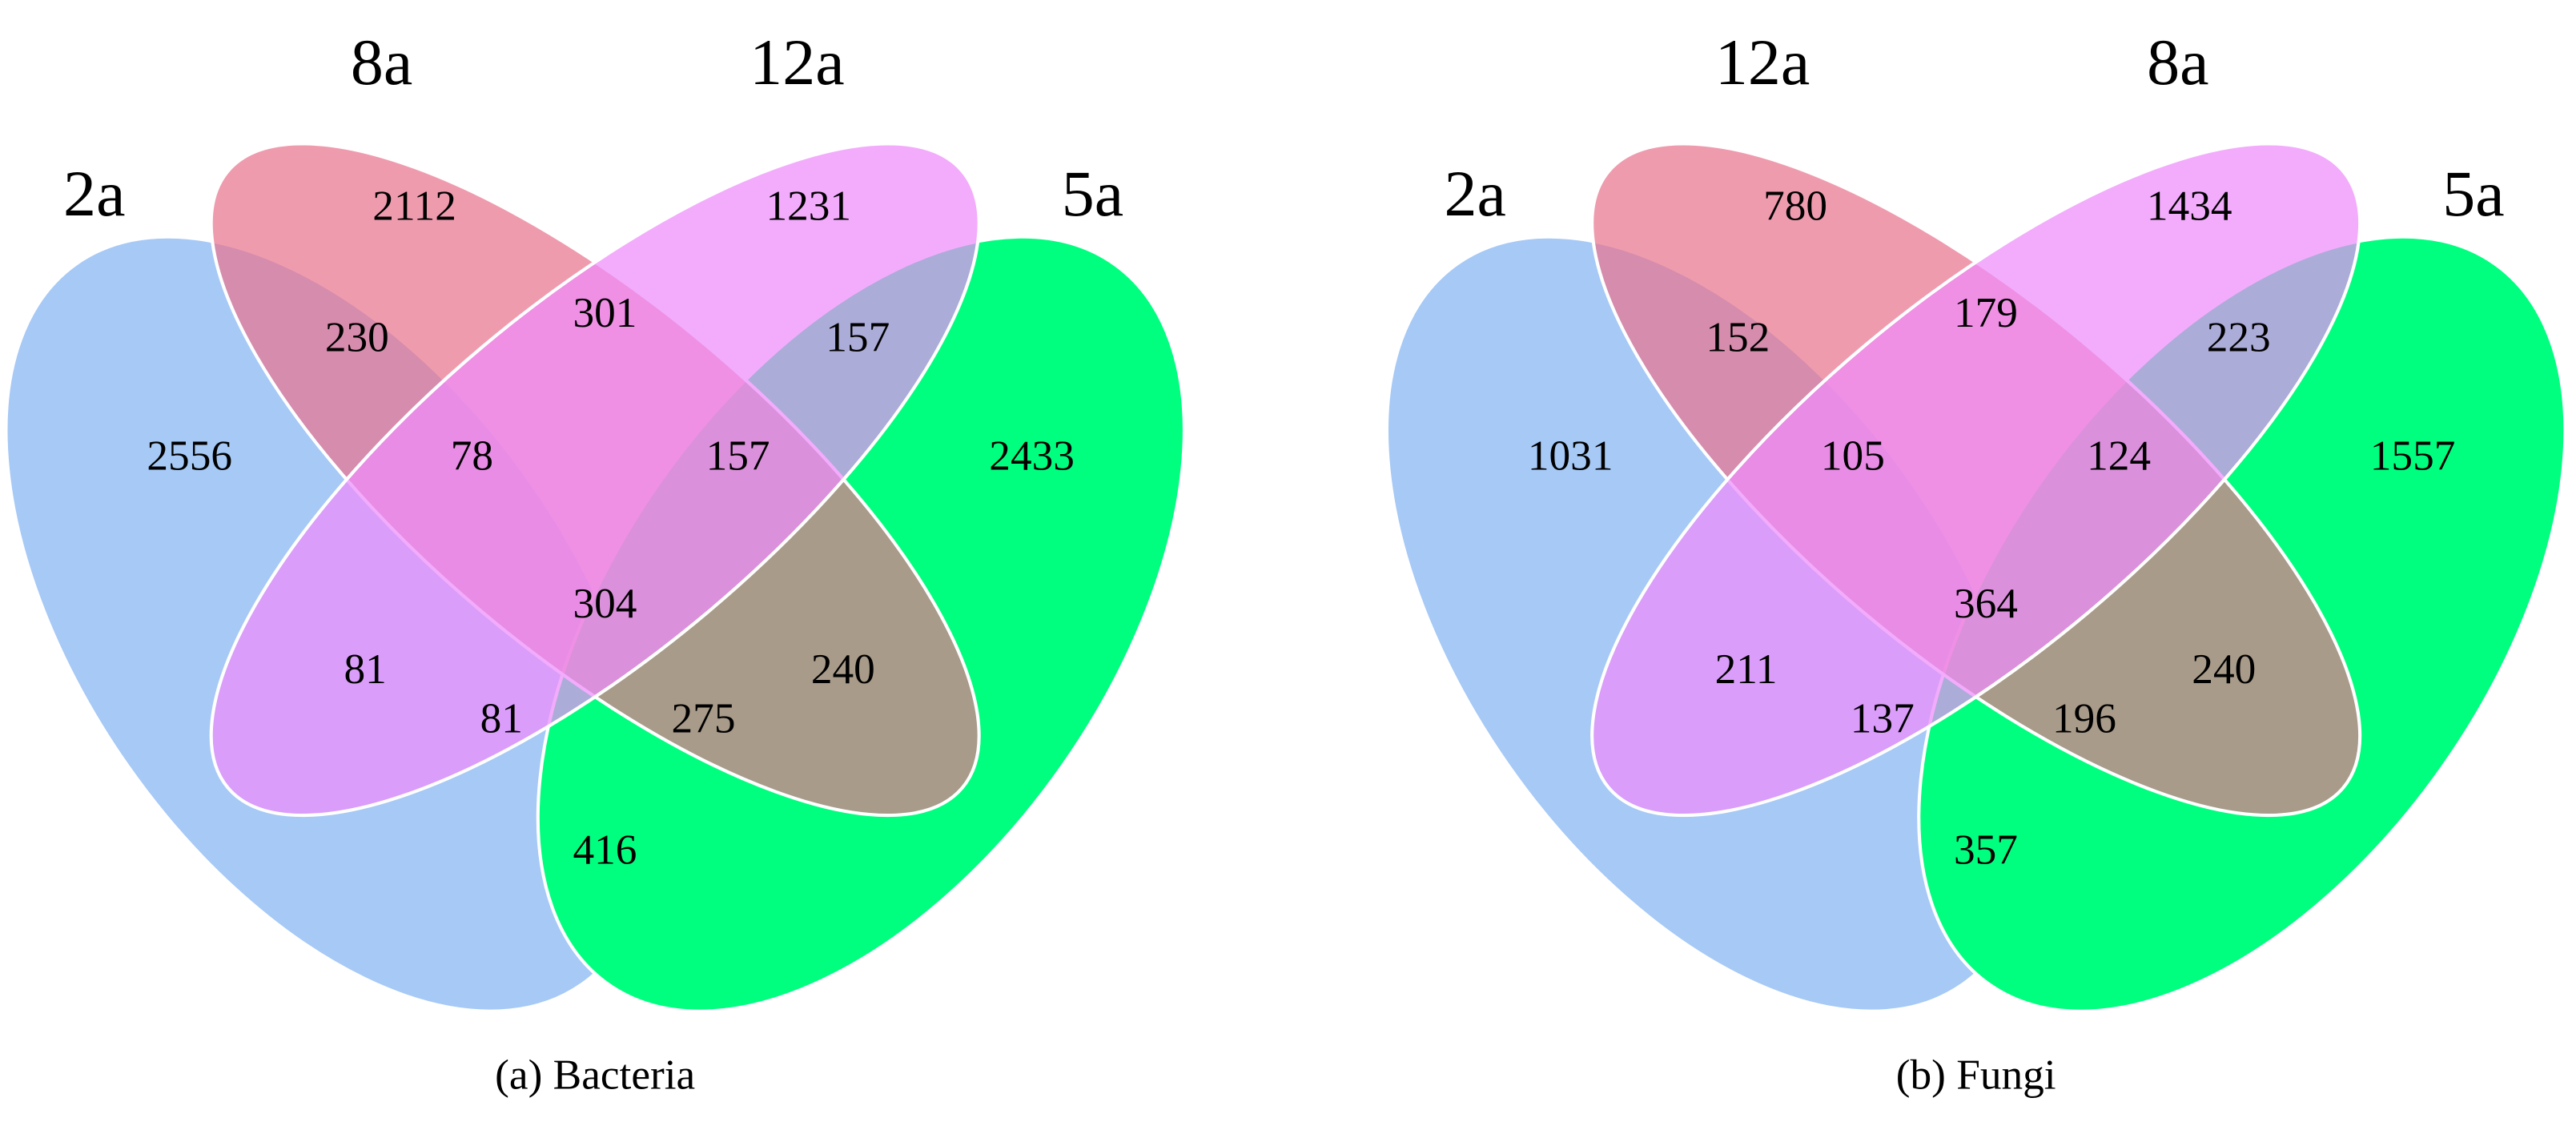  Describe the element at coordinates (1746, 669) in the screenshot. I see `region-count: 211` at that location.